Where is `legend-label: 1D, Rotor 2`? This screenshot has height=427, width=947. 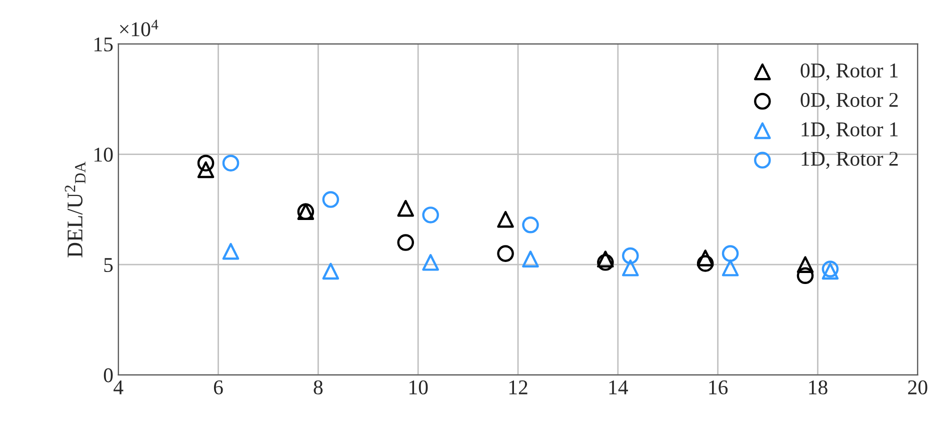
legend-label: 1D, Rotor 2 is located at coordinates (850, 160).